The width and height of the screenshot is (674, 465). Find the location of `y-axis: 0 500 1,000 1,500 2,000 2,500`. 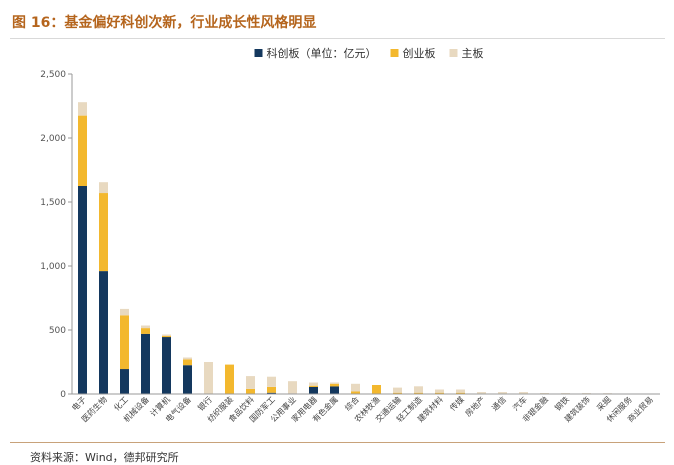

y-axis: 0 500 1,000 1,500 2,000 2,500 is located at coordinates (56, 235).